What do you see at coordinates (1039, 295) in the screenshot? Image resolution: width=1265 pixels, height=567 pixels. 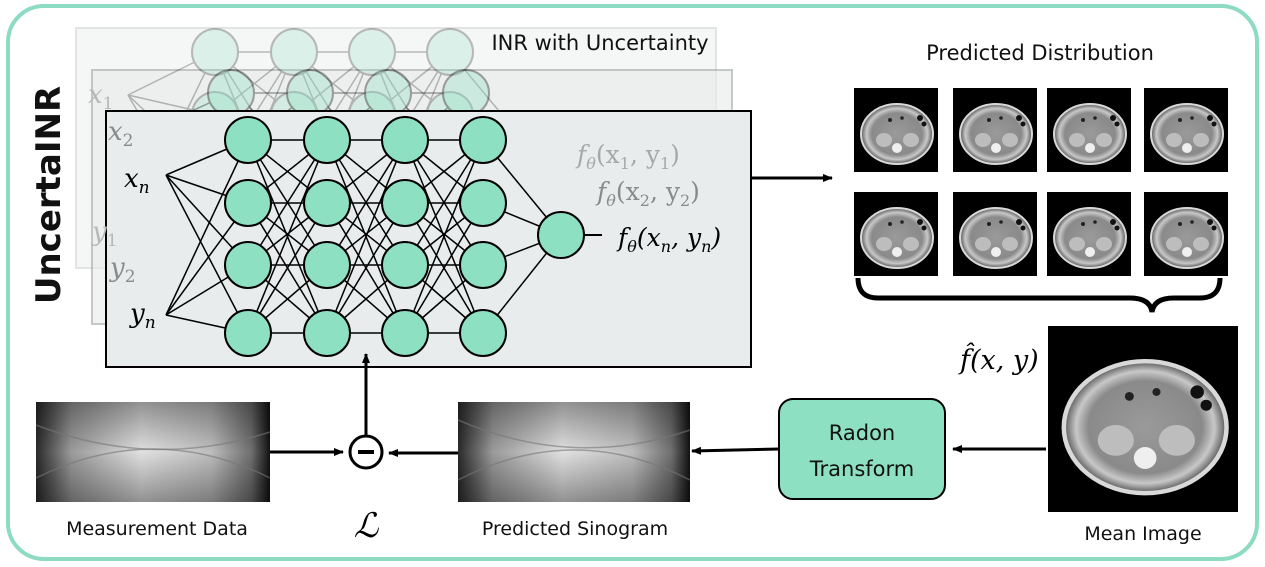 I see `distribution-brace` at bounding box center [1039, 295].